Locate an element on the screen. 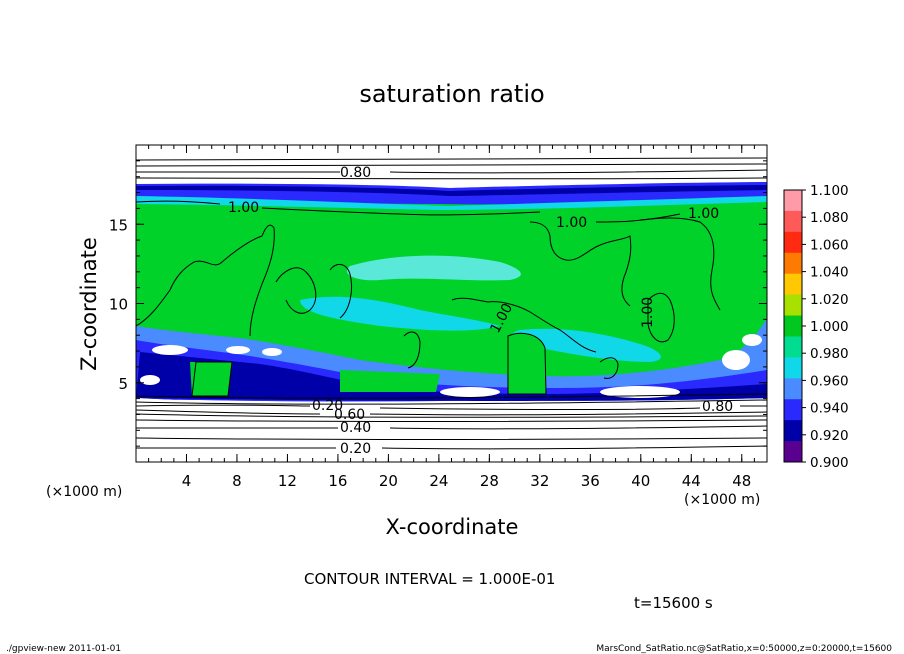  colorbar-label: 1.080 is located at coordinates (829, 218).